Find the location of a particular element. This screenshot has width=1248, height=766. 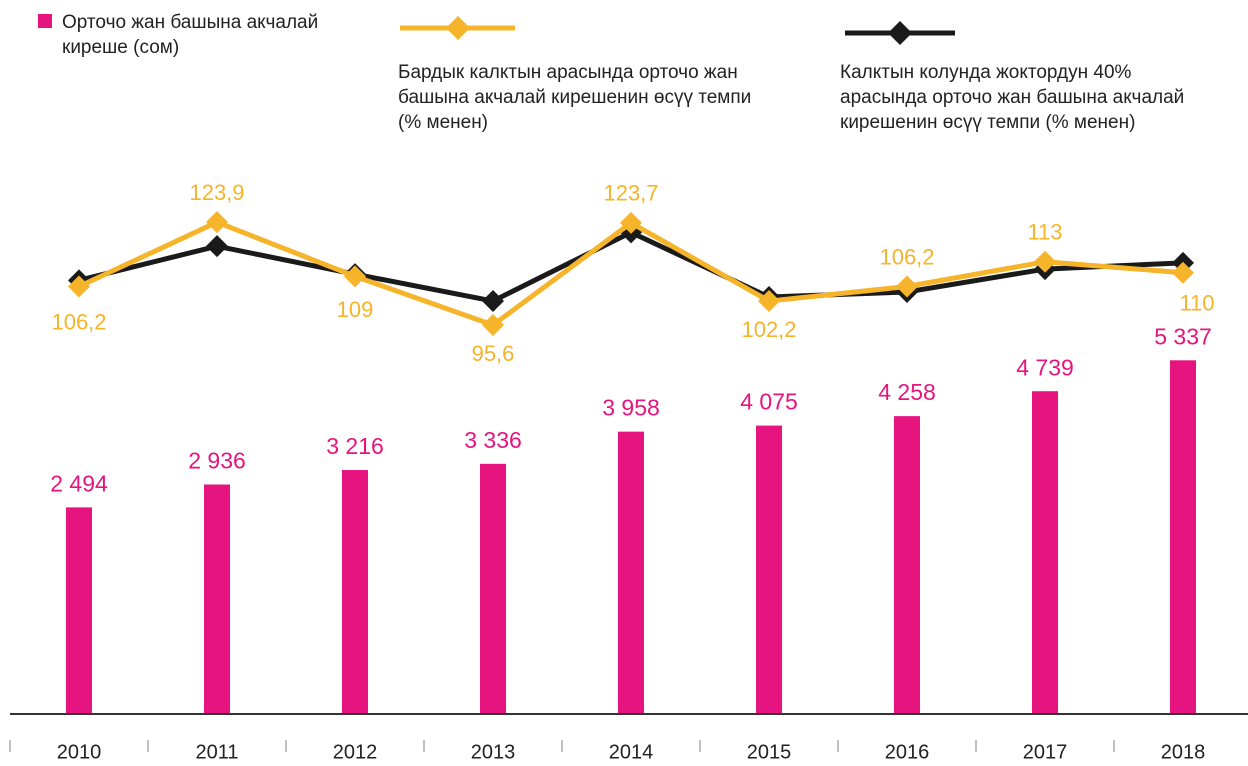

bar-value-label: 3 958 is located at coordinates (631, 408).